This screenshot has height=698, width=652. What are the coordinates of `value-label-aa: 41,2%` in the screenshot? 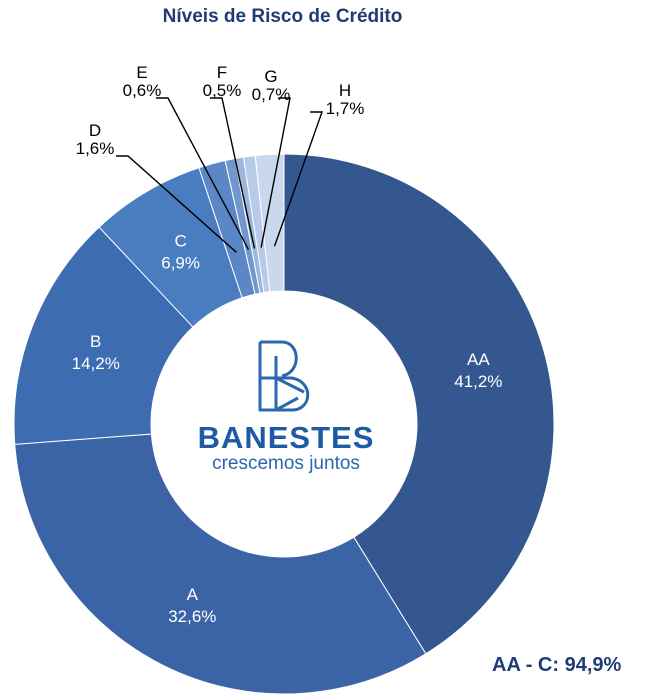 It's located at (478, 381).